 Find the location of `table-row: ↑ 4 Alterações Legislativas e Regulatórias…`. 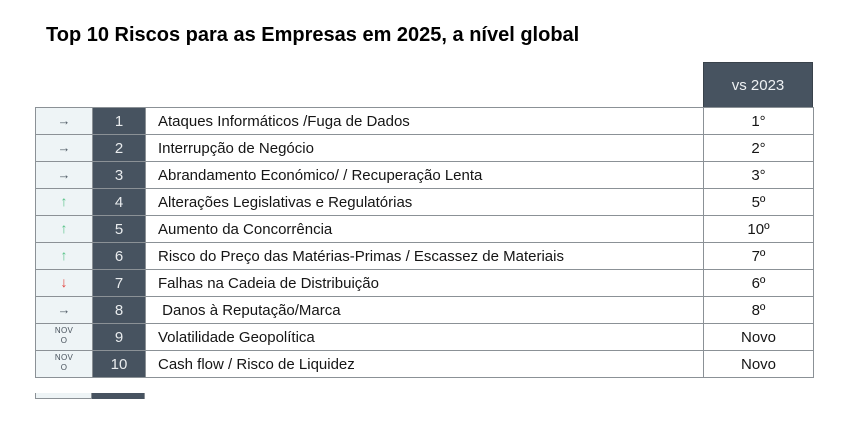

table-row: ↑ 4 Alterações Legislativas e Regulatórias… is located at coordinates (424, 202).